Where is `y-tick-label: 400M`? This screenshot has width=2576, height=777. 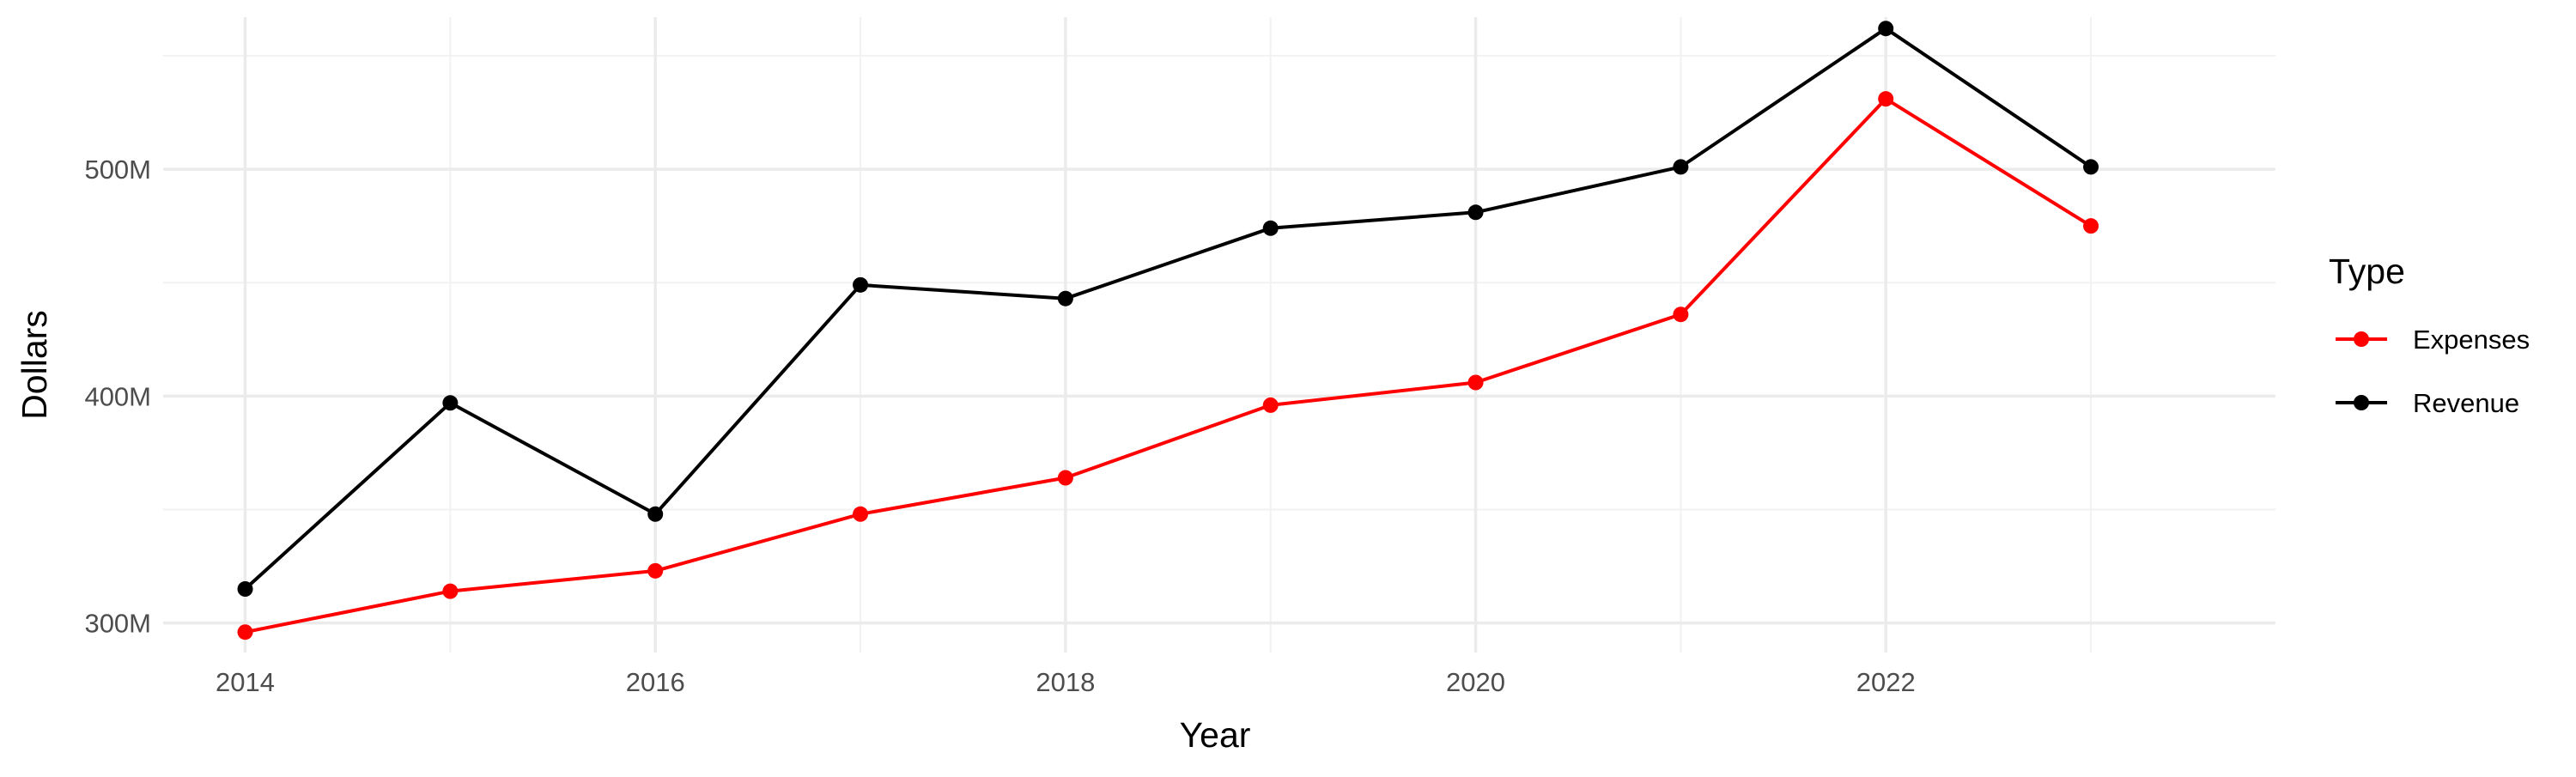
y-tick-label: 400M is located at coordinates (117, 396).